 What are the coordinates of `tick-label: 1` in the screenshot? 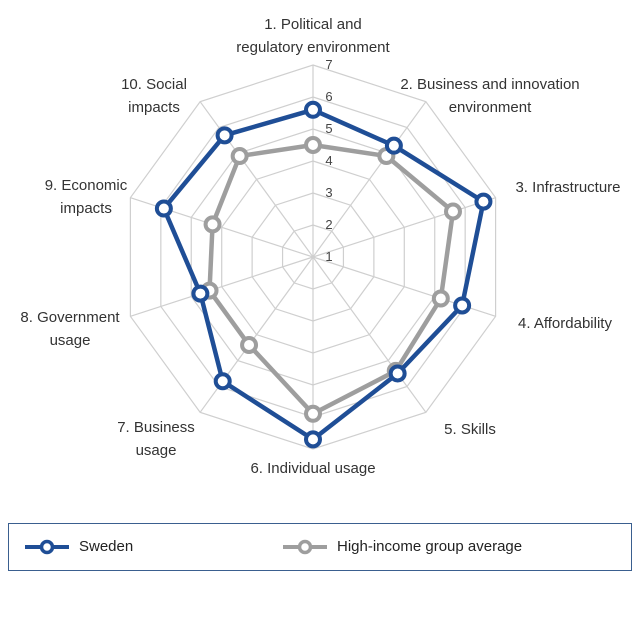 It's located at (328, 256).